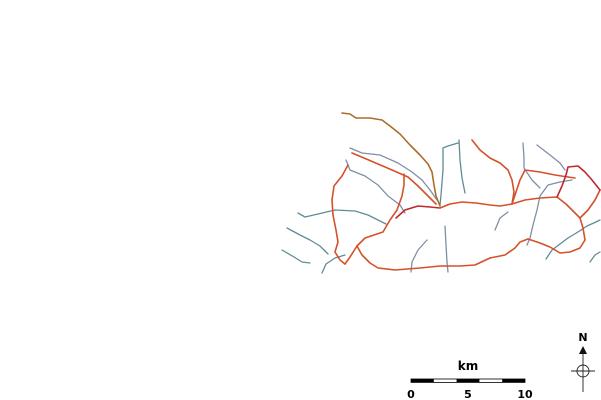 This screenshot has height=400, width=601. Describe the element at coordinates (525, 394) in the screenshot. I see `scale-tick-10: 10` at that location.